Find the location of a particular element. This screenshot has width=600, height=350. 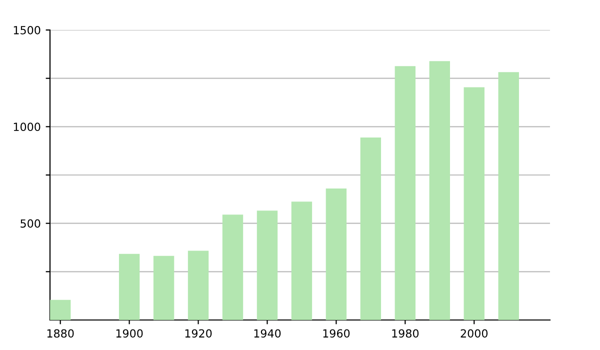

x-tick-label: 1880 is located at coordinates (60, 333).